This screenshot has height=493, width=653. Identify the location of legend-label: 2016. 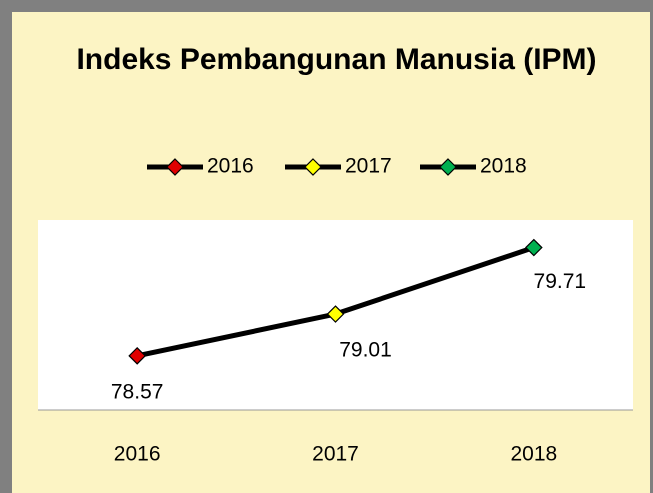
(230, 166).